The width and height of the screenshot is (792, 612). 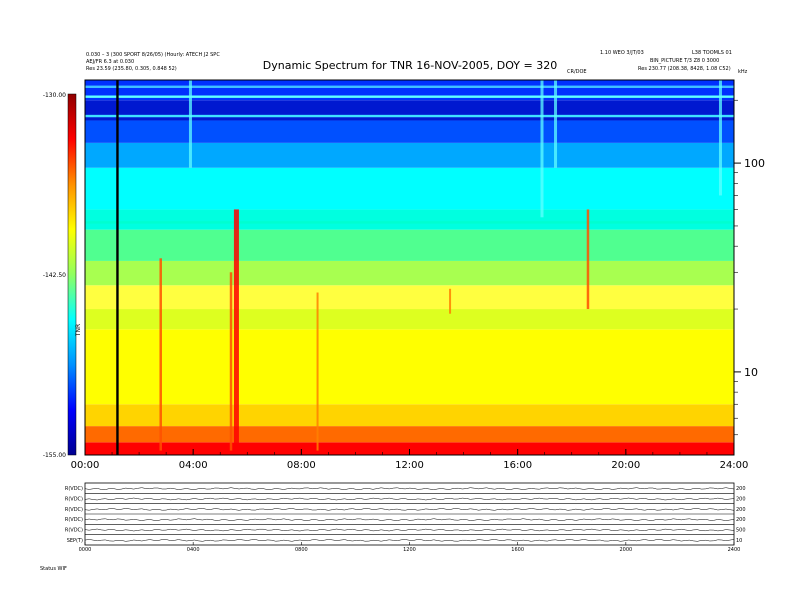 I want to click on marker-line, so click(x=117, y=267).